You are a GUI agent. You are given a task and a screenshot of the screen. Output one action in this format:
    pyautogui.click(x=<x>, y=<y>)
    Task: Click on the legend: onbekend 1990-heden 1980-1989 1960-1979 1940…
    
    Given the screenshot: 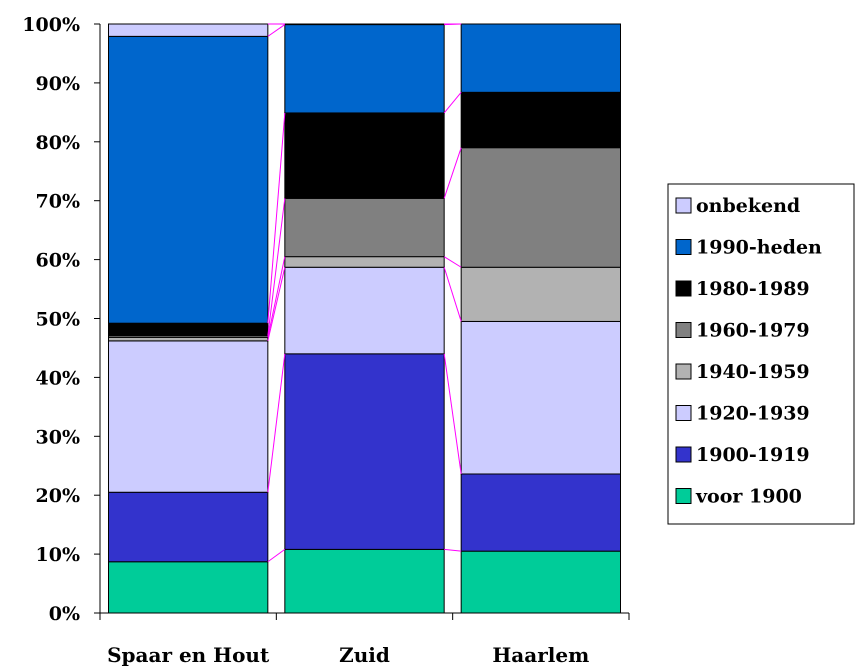 What is the action you would take?
    pyautogui.click(x=761, y=354)
    